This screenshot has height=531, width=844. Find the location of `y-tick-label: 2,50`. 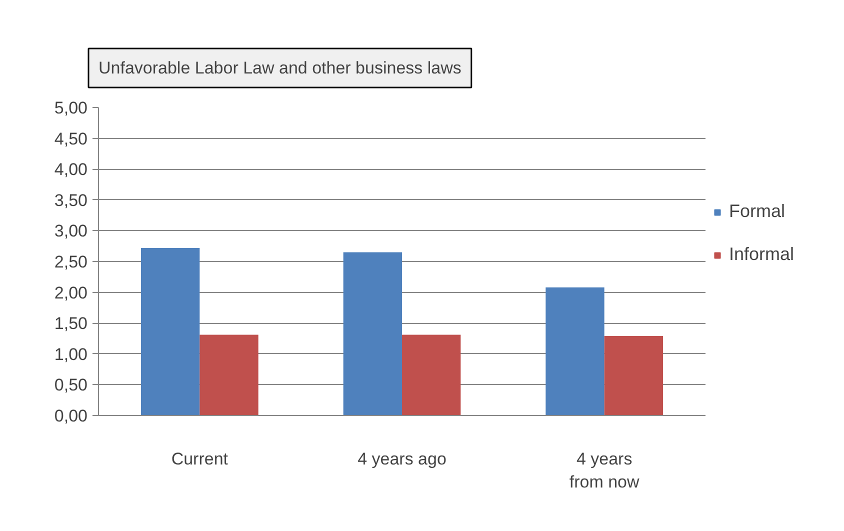

y-tick-label: 2,50 is located at coordinates (71, 262).